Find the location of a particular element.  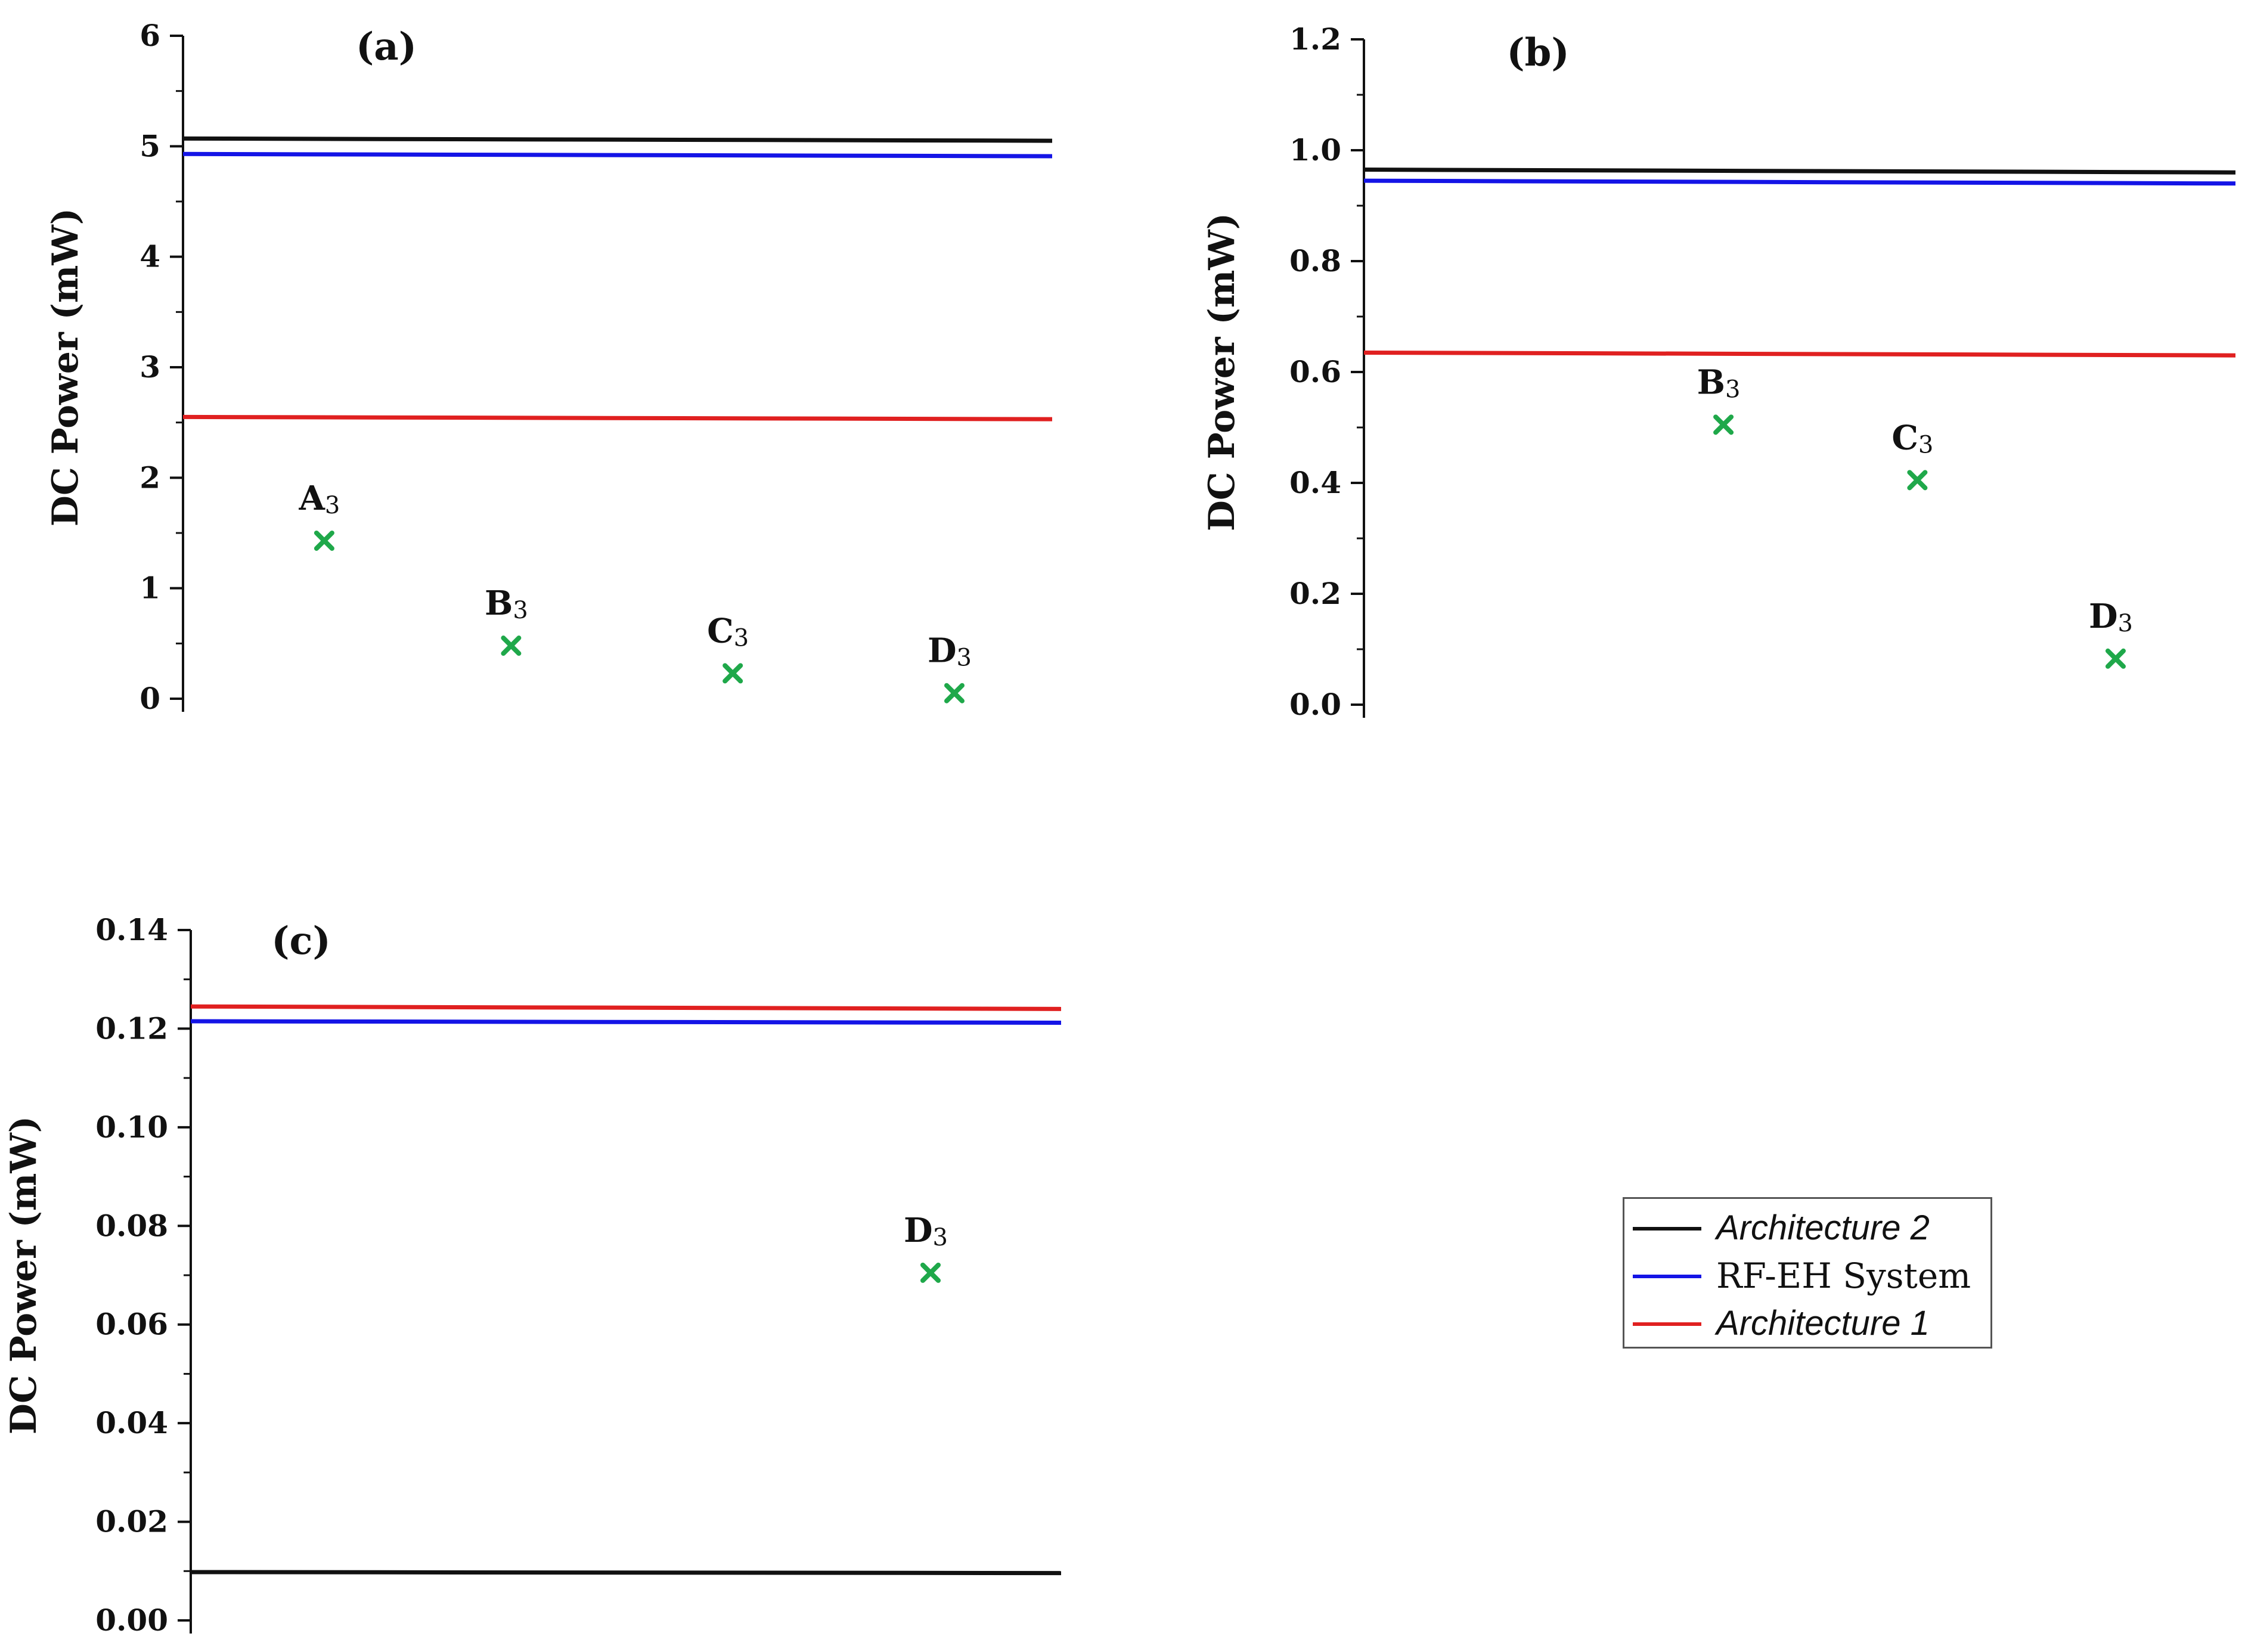

legend-entry: Architecture 2 is located at coordinates (1808, 1228).